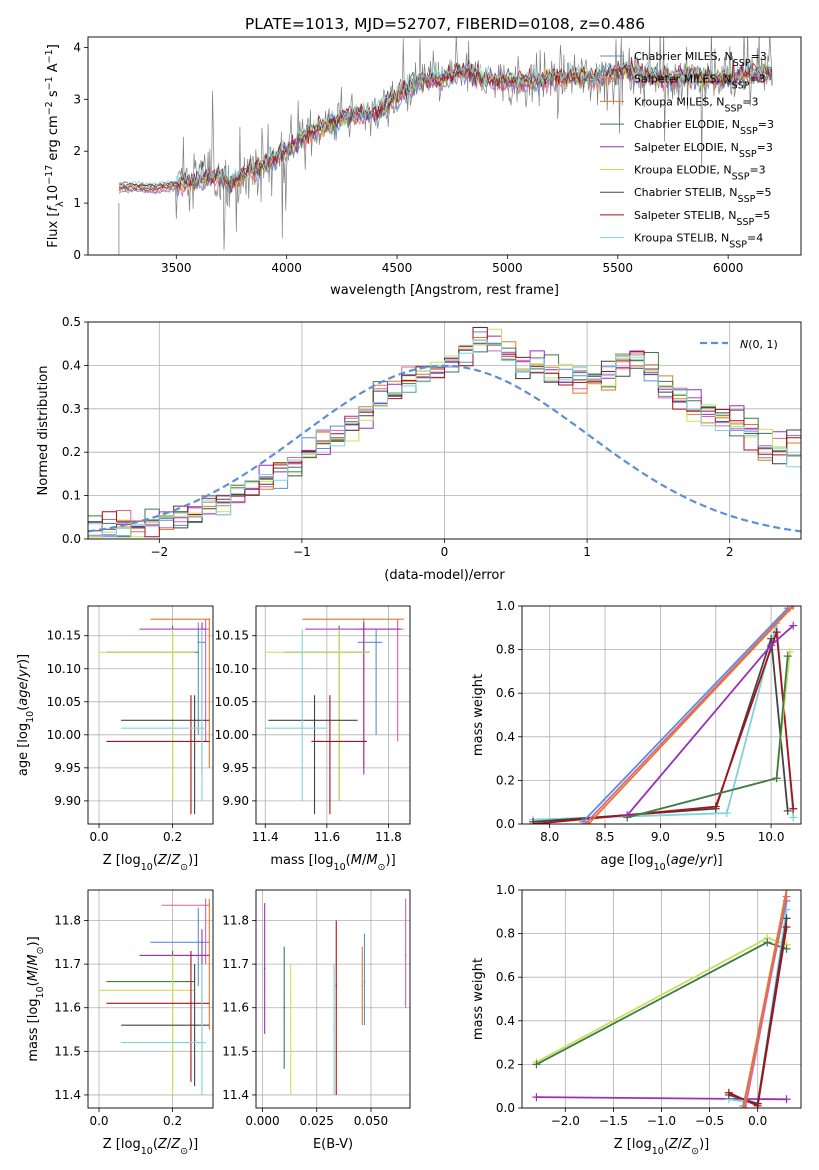 The width and height of the screenshot is (819, 1170). What do you see at coordinates (205, 905) in the screenshot?
I see `mass-vs-Z-point-salpeter-miles` at bounding box center [205, 905].